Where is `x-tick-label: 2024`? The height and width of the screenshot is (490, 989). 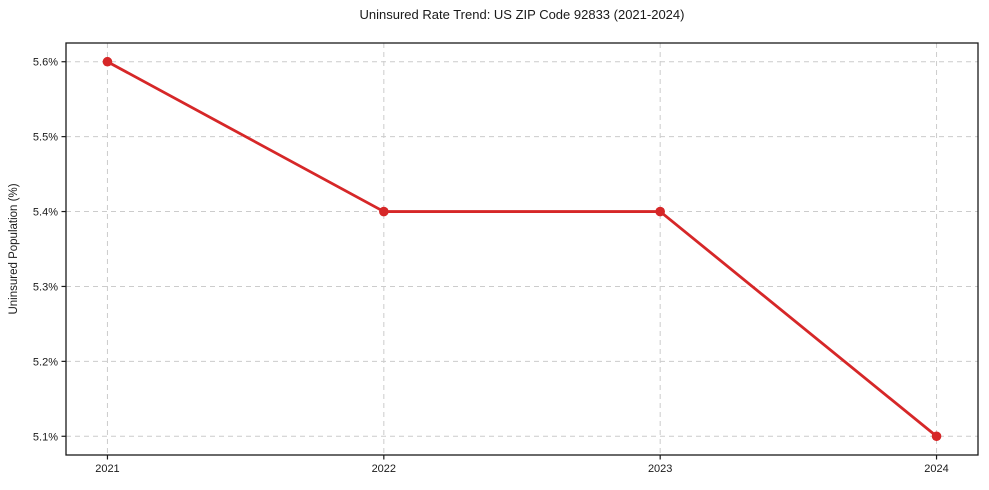 x-tick-label: 2024 is located at coordinates (936, 469).